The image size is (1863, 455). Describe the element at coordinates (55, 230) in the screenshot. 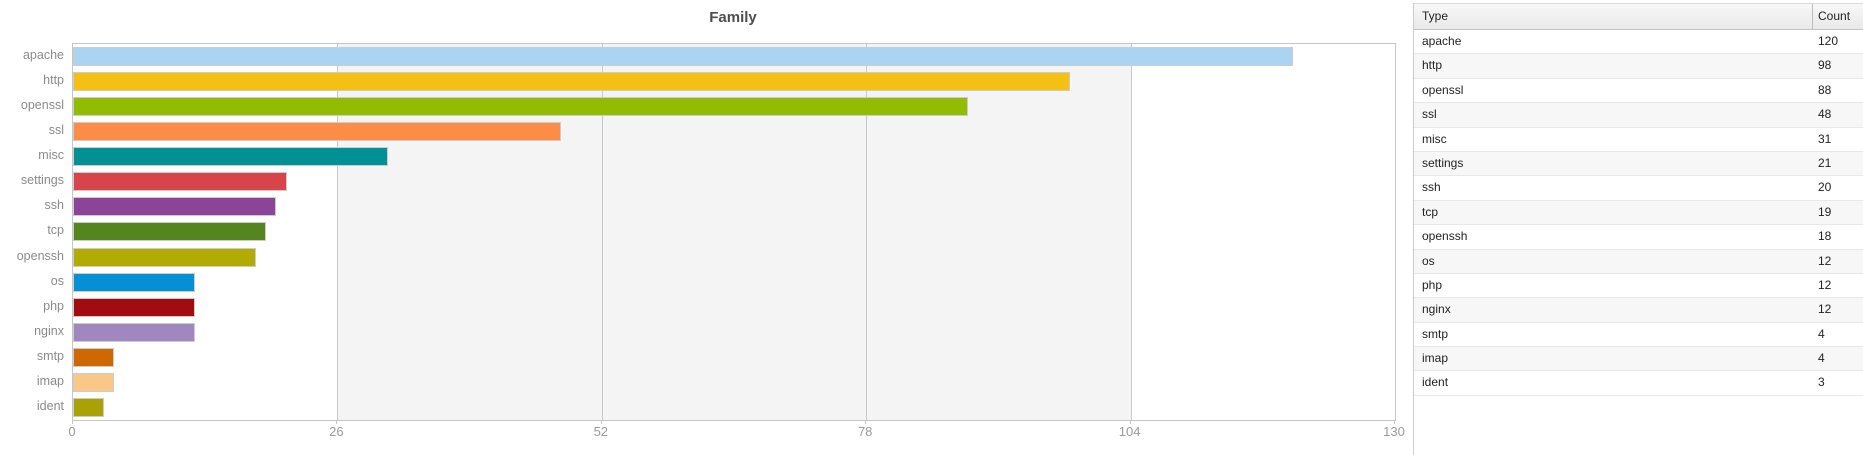

I see `y-axis-label-tcp: tcp` at that location.